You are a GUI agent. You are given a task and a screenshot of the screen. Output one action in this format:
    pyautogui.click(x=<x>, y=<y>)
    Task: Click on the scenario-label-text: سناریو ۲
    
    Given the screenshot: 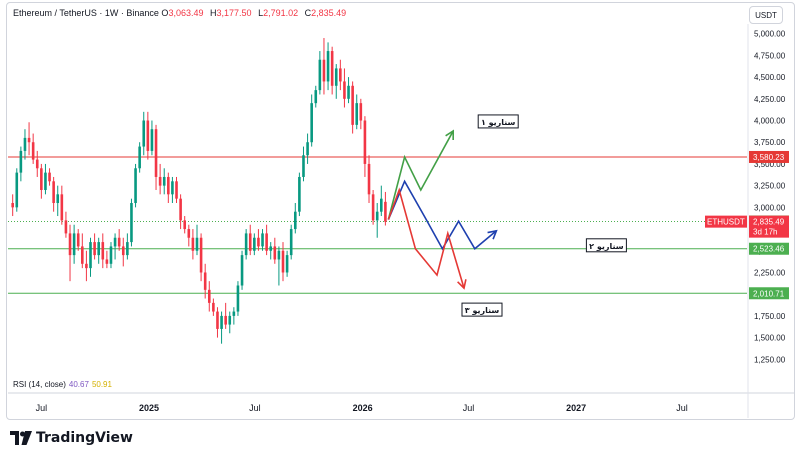 What is the action you would take?
    pyautogui.click(x=606, y=246)
    